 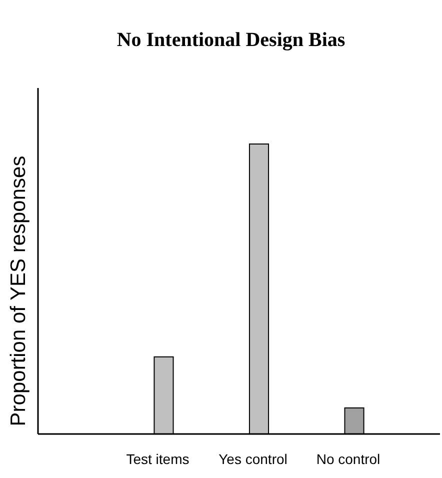 I want to click on chart-title: No Intentional Design Bias, so click(x=231, y=40).